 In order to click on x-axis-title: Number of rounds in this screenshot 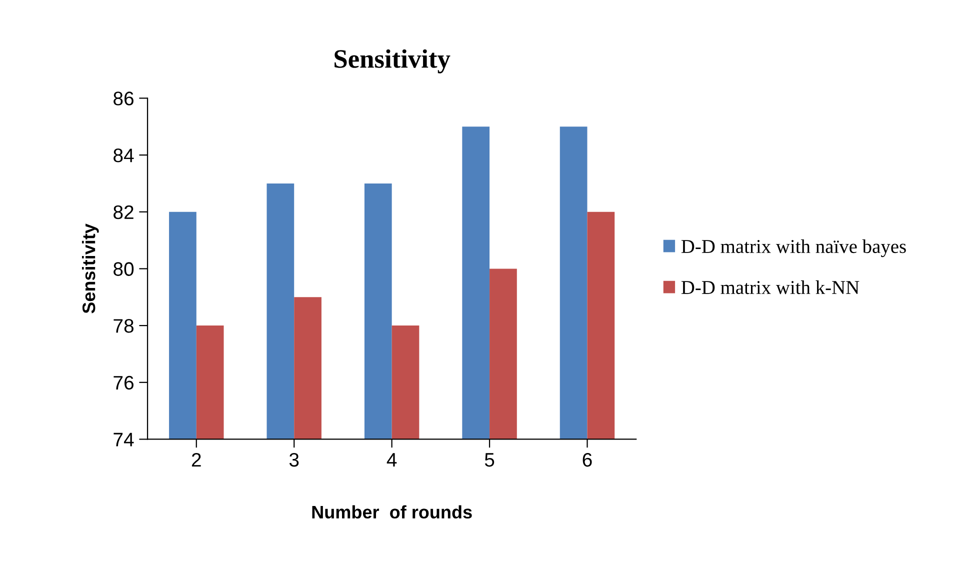, I will do `click(392, 512)`.